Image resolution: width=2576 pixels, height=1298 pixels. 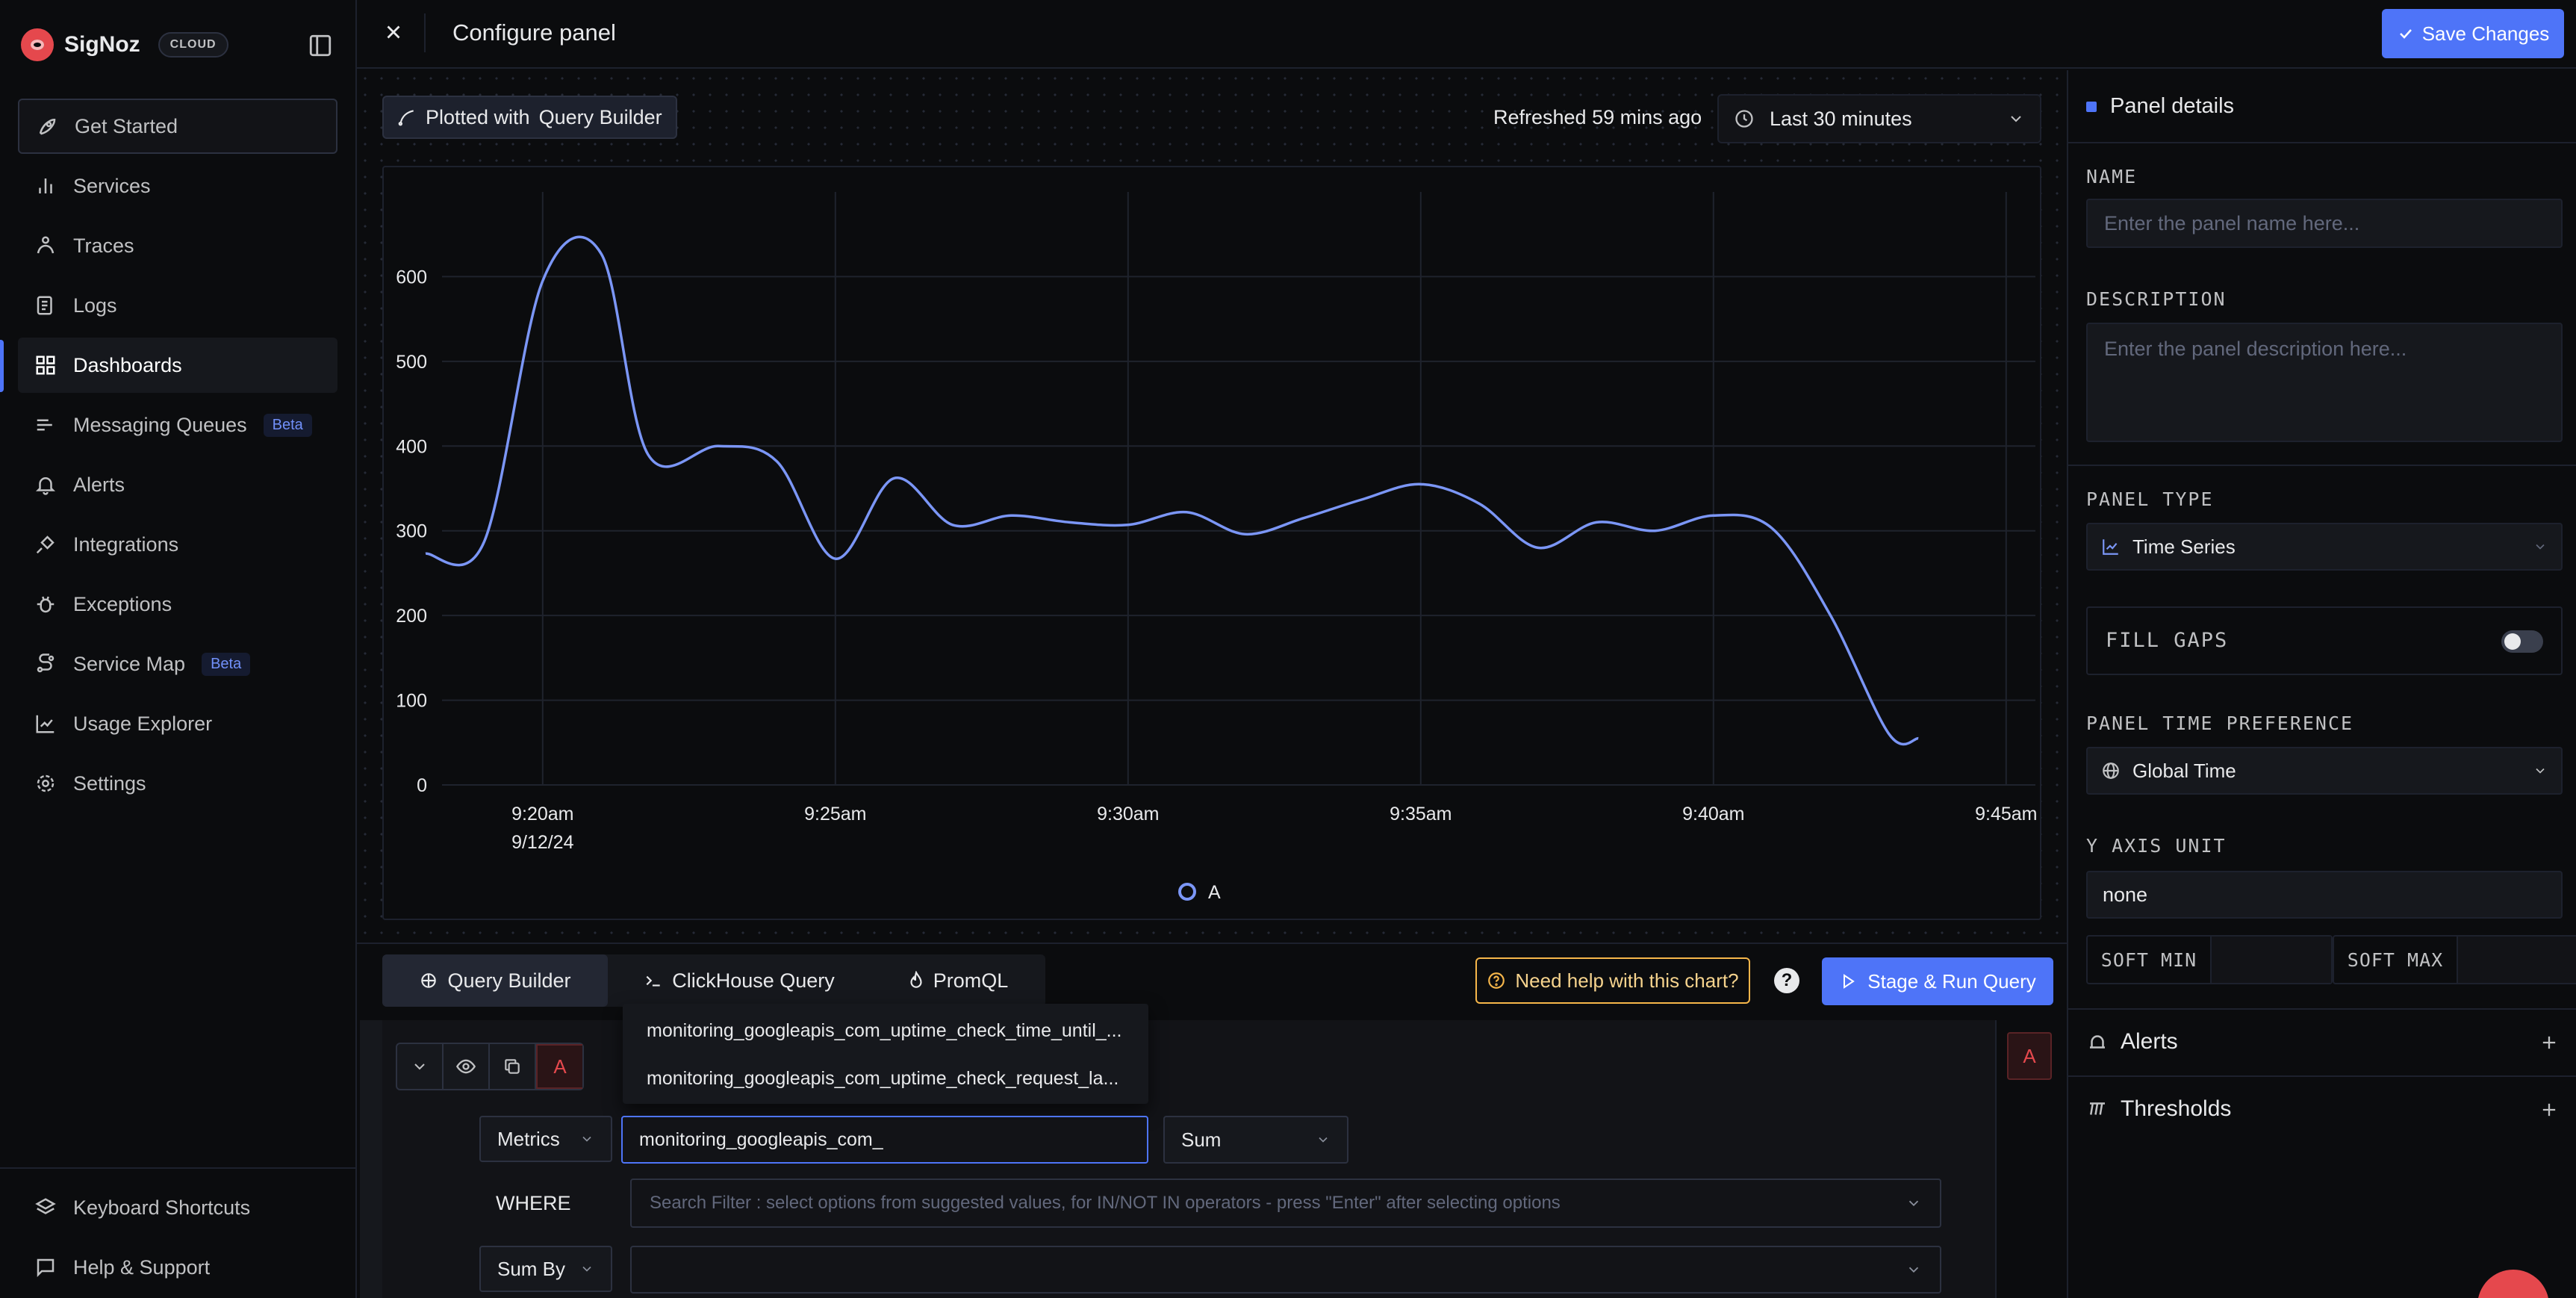 What do you see at coordinates (2150, 960) in the screenshot?
I see `soft-min-label: SOFT MIN` at bounding box center [2150, 960].